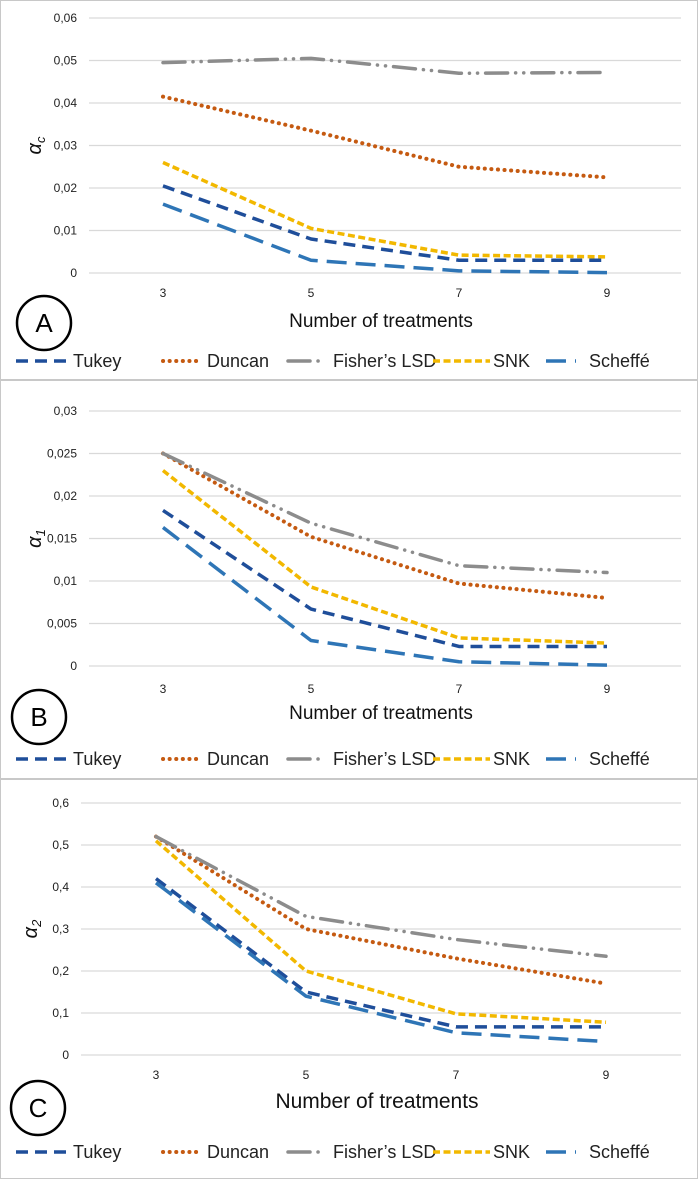 The image size is (700, 1183). I want to click on panel-label: A, so click(44, 323).